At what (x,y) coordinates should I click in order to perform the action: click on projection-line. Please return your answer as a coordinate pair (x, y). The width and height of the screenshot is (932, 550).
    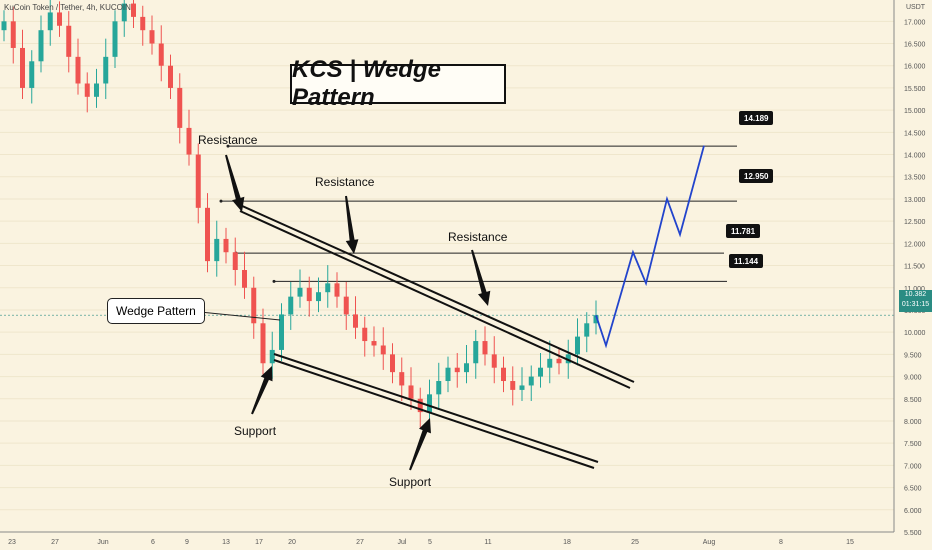
    Looking at the image, I should click on (650, 247).